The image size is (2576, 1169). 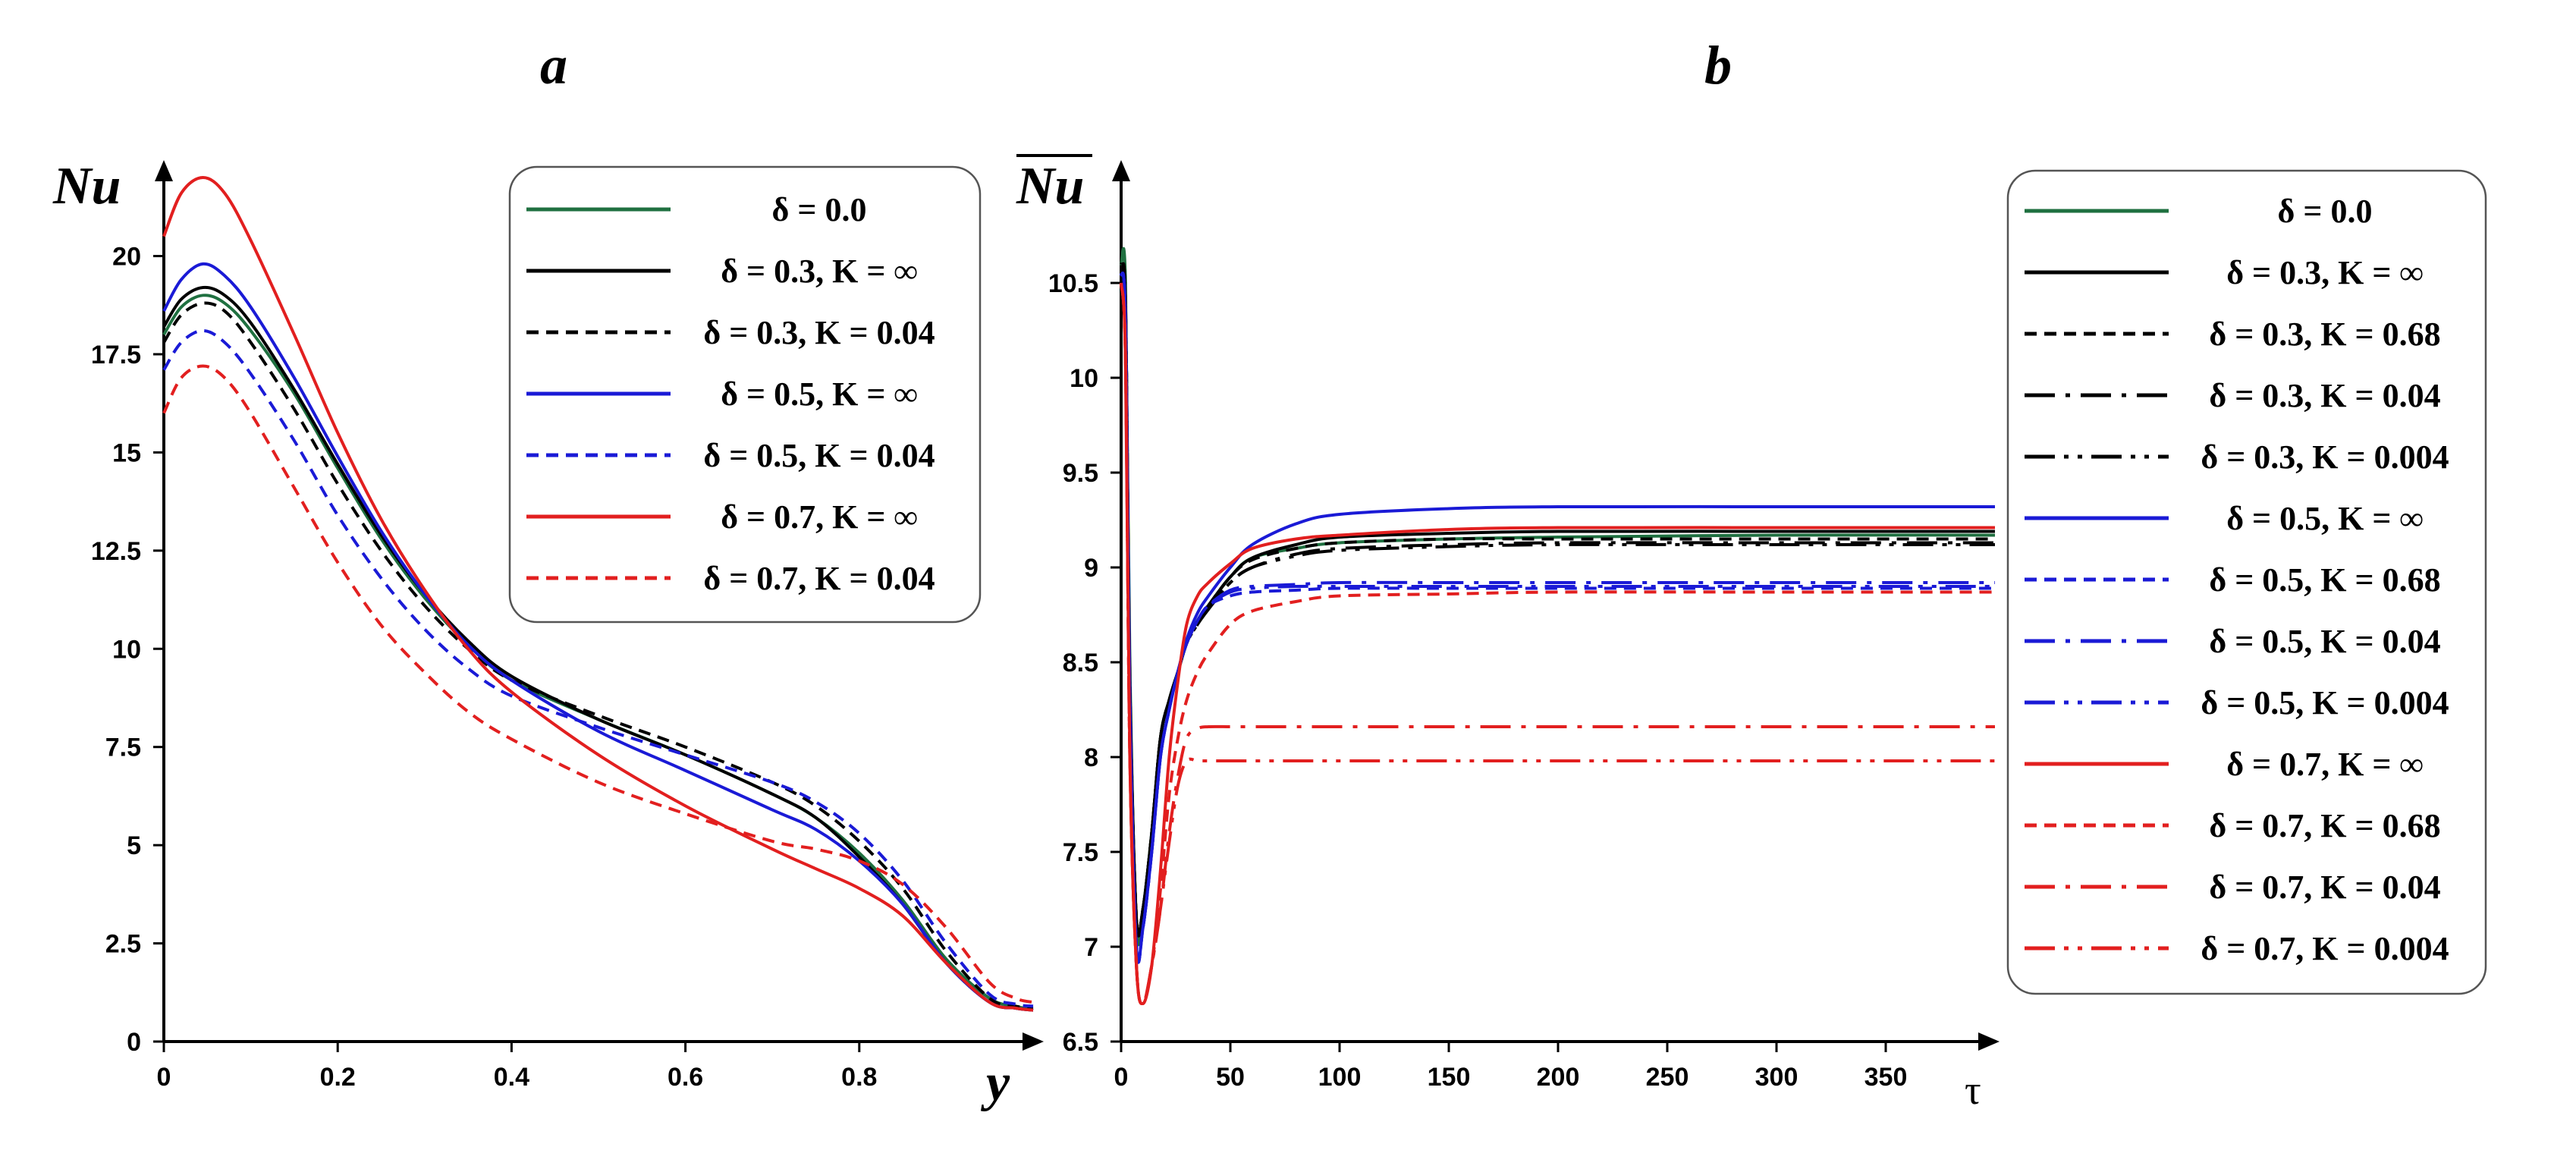 What do you see at coordinates (134, 1042) in the screenshot?
I see `y-tick-label: 0` at bounding box center [134, 1042].